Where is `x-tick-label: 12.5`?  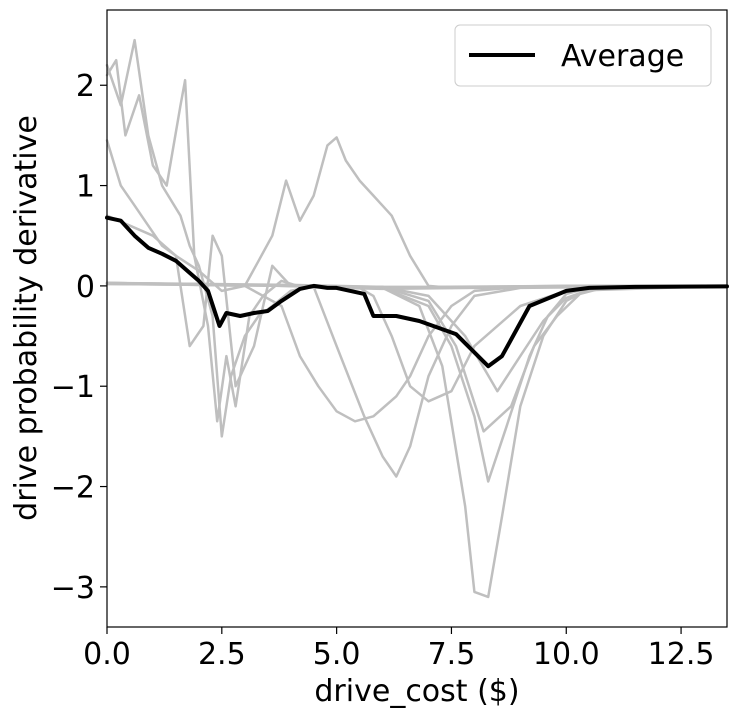 x-tick-label: 12.5 is located at coordinates (681, 654).